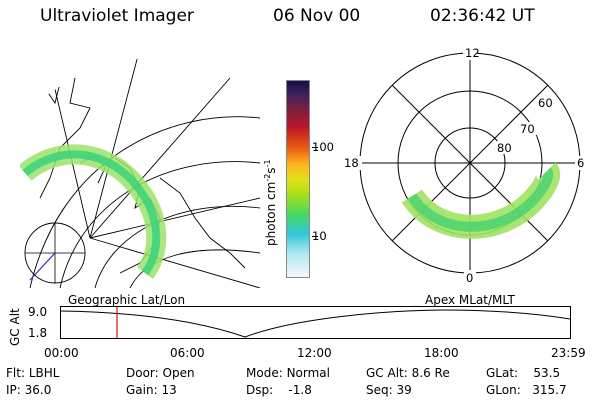 This screenshot has height=400, width=600. I want to click on info-door: Door: Open, so click(160, 373).